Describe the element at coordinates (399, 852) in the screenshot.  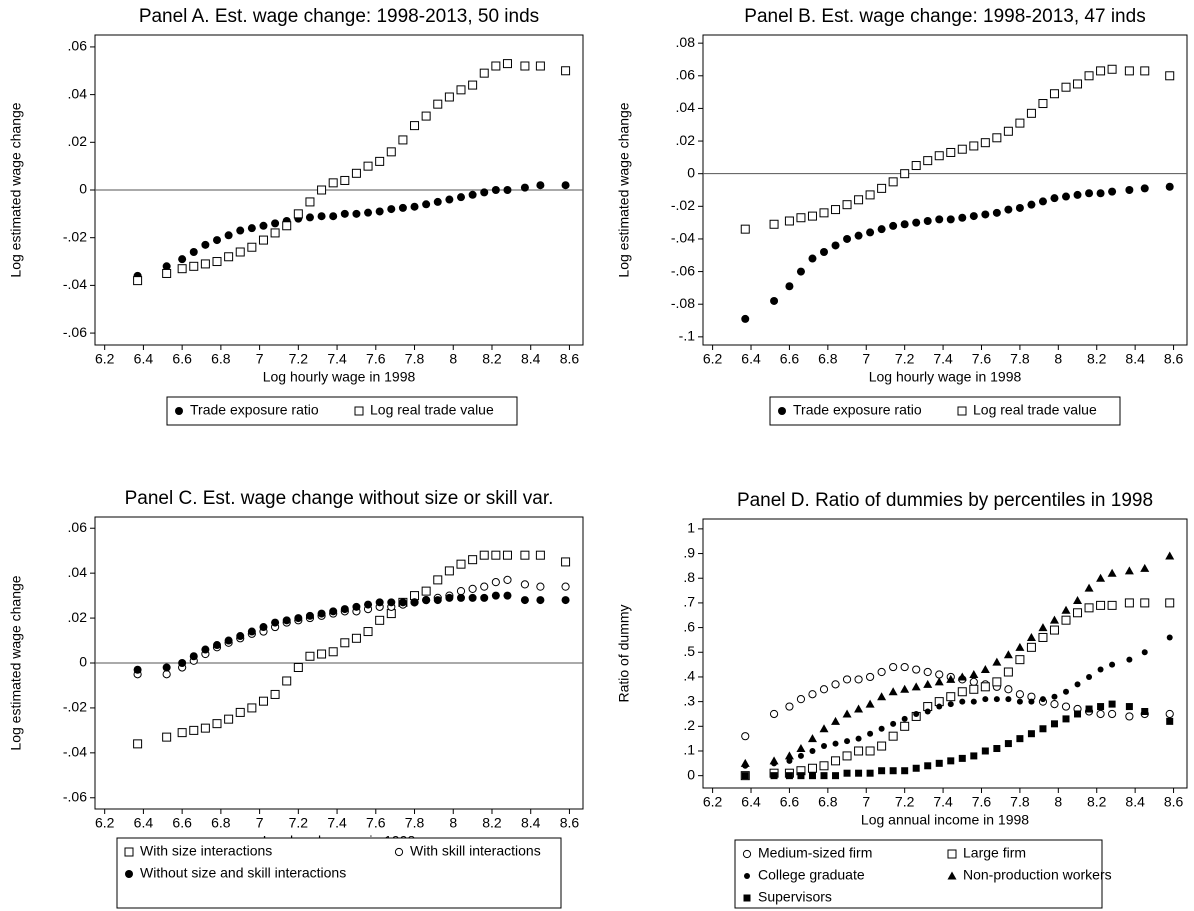
I see `legend-marker` at that location.